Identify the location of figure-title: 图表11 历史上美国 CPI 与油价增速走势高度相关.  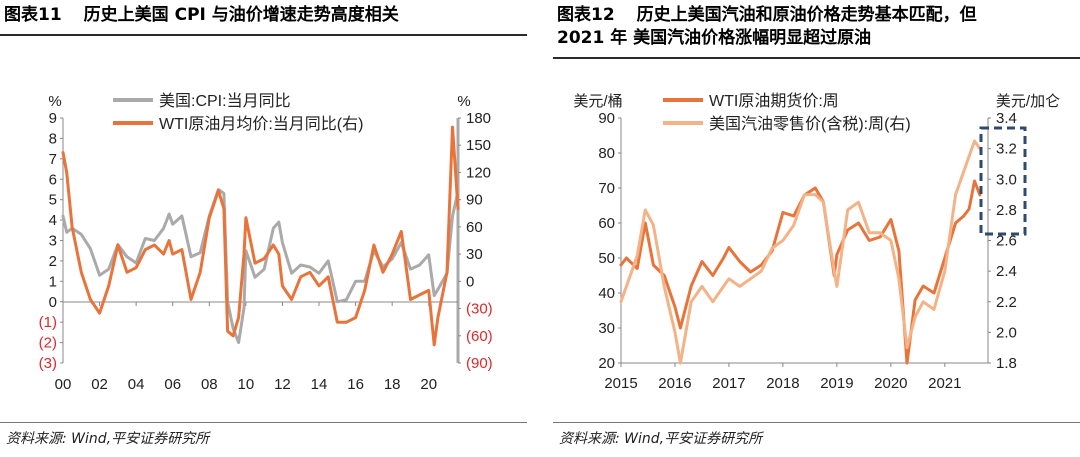
(201, 15).